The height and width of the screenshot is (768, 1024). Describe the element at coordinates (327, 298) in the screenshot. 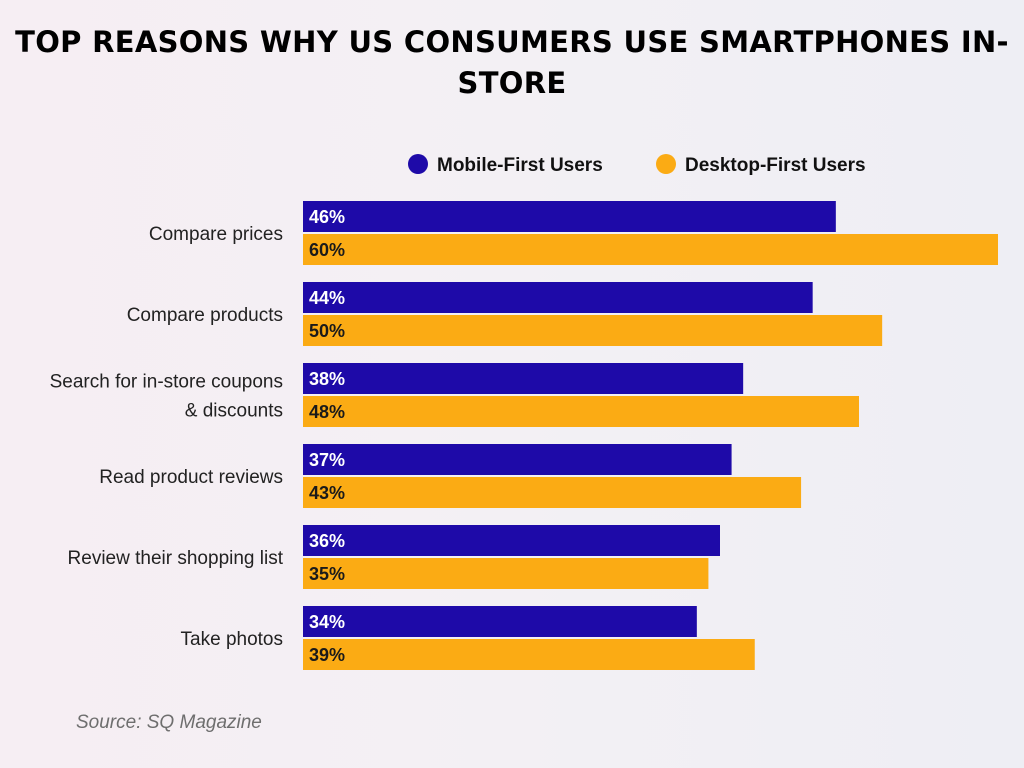

I see `data-label: 44%` at that location.